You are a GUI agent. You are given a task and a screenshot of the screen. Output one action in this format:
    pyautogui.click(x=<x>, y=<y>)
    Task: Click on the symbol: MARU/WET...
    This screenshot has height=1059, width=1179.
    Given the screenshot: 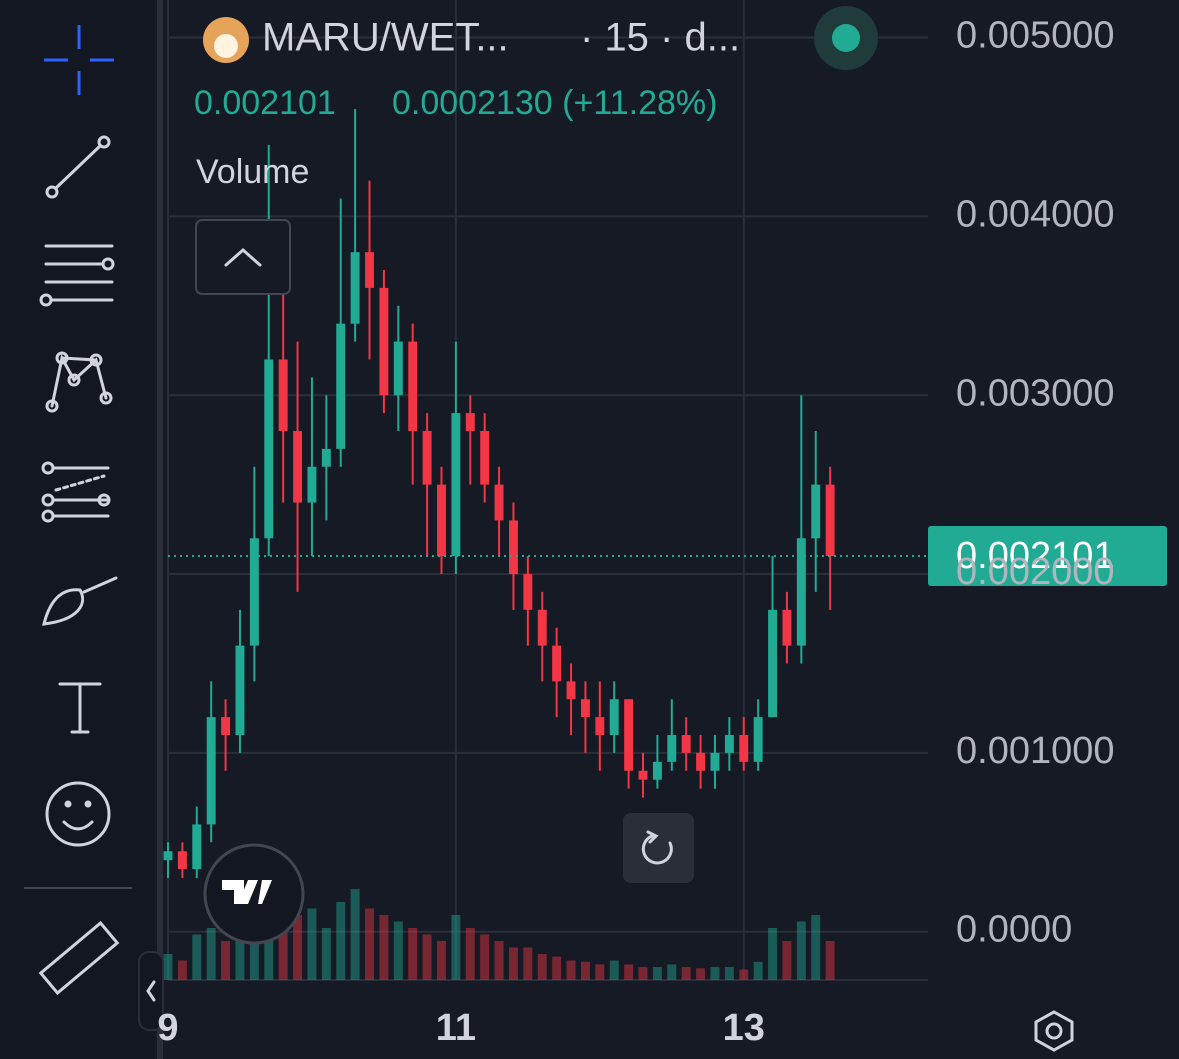 What is the action you would take?
    pyautogui.click(x=385, y=38)
    